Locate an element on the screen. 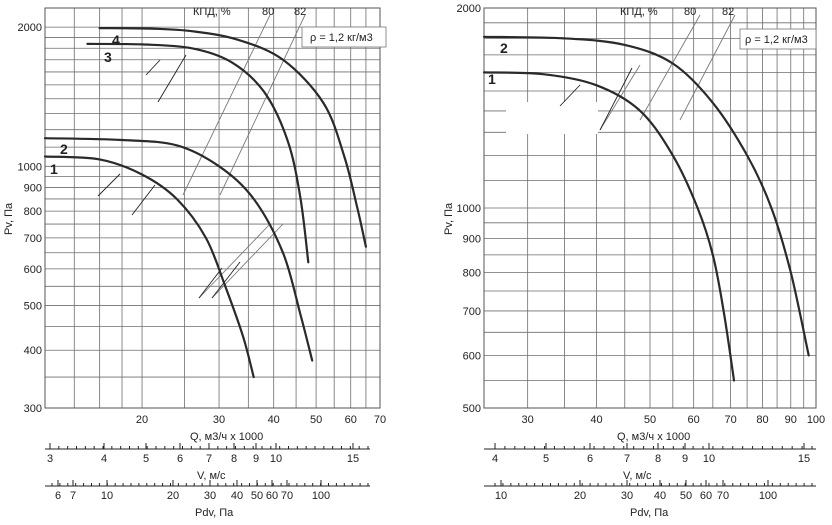  right-density-box is located at coordinates (778, 39).